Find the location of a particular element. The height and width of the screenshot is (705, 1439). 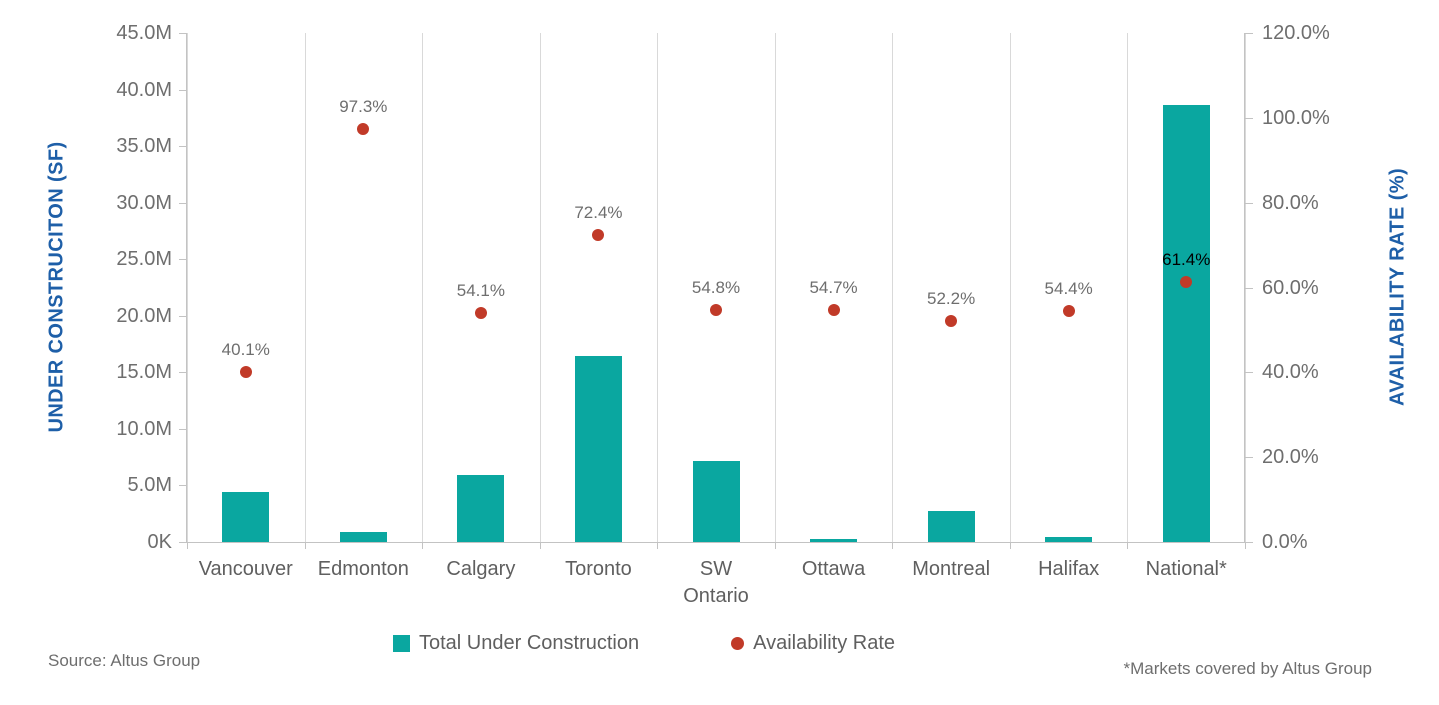

point-ottawa is located at coordinates (833, 309).